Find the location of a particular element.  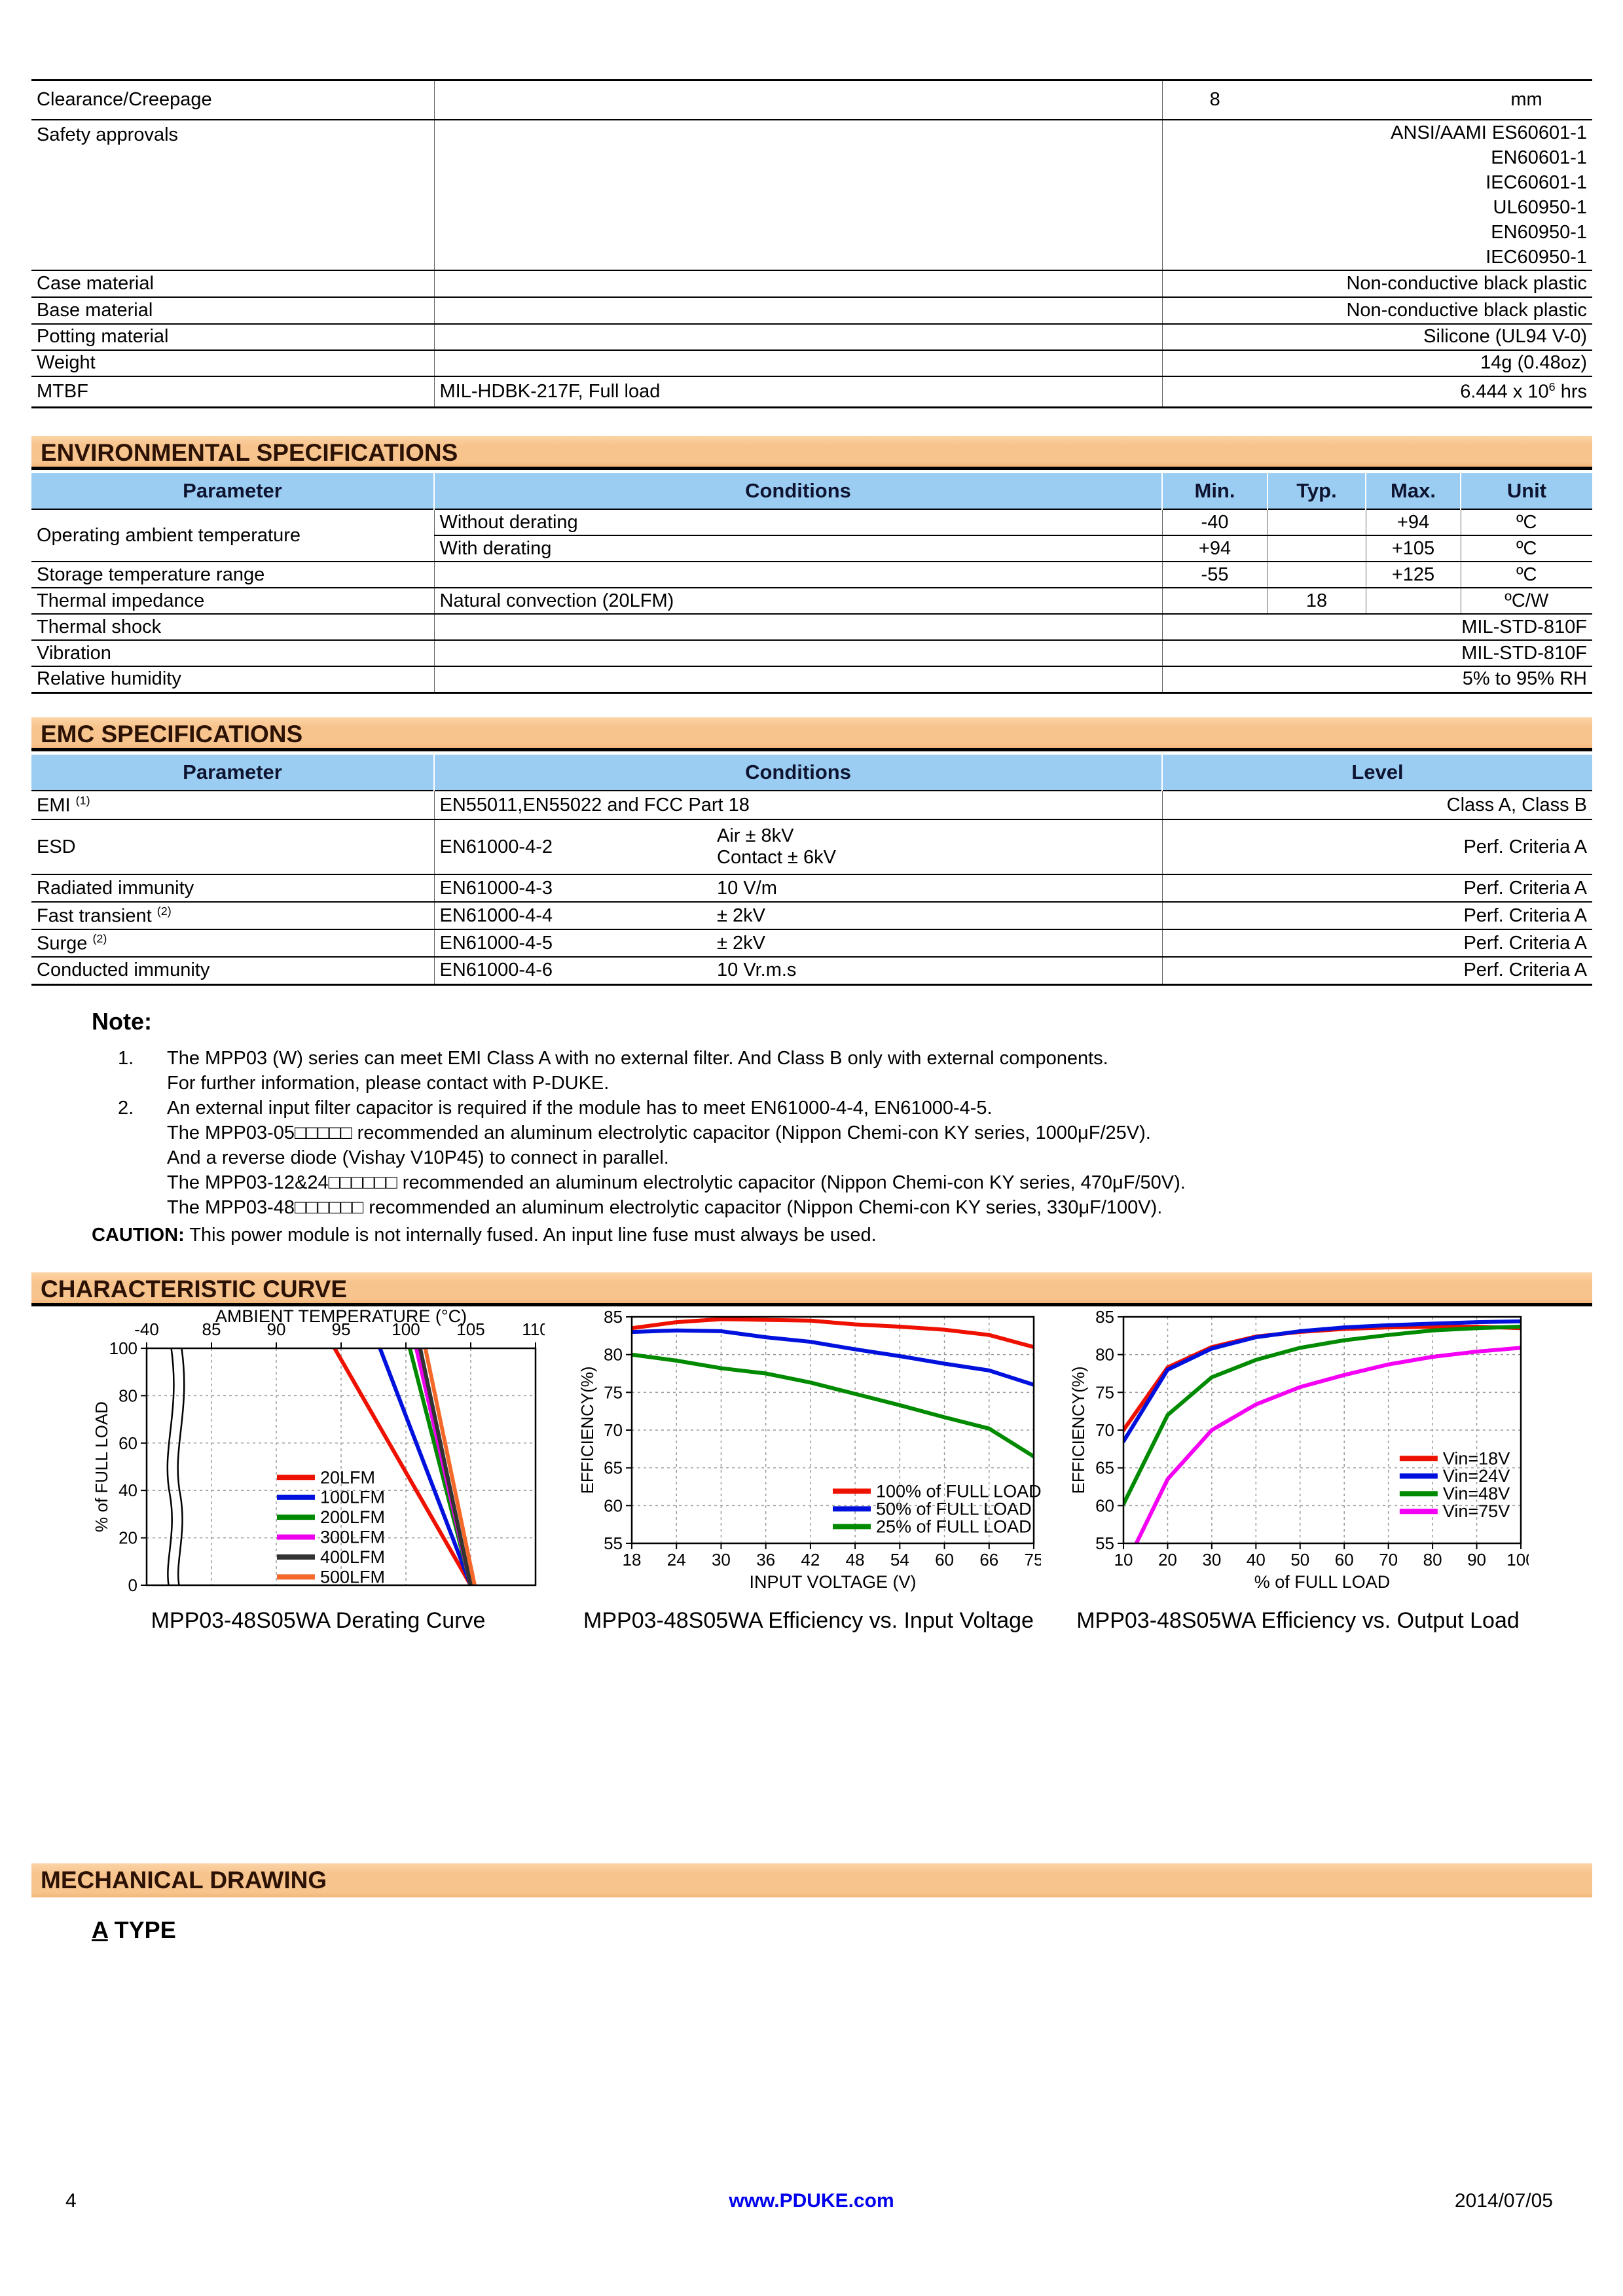

header-max: Max. is located at coordinates (1413, 491).